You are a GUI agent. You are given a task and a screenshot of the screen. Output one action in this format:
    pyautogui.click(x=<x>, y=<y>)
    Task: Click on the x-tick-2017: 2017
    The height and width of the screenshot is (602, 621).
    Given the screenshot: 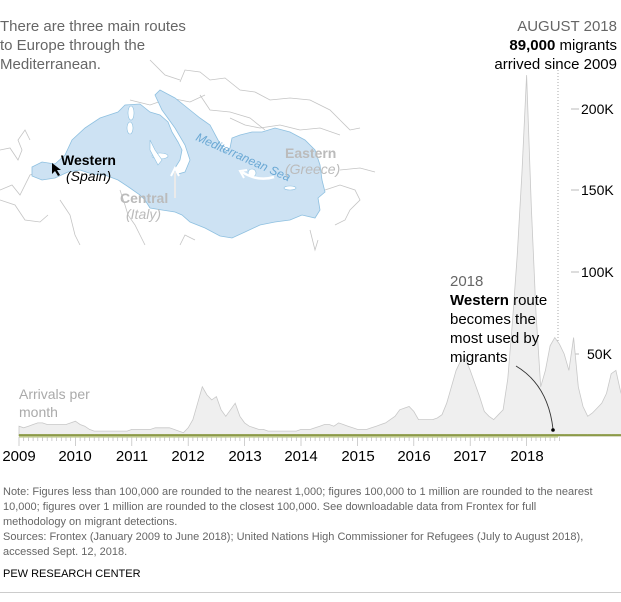 What is the action you would take?
    pyautogui.click(x=469, y=456)
    